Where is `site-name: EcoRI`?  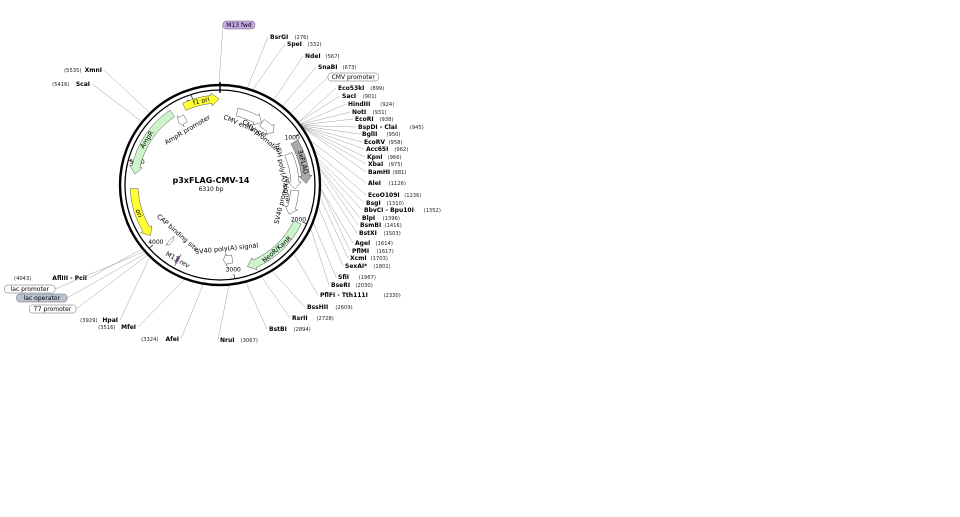
site-name: EcoRI is located at coordinates (364, 119).